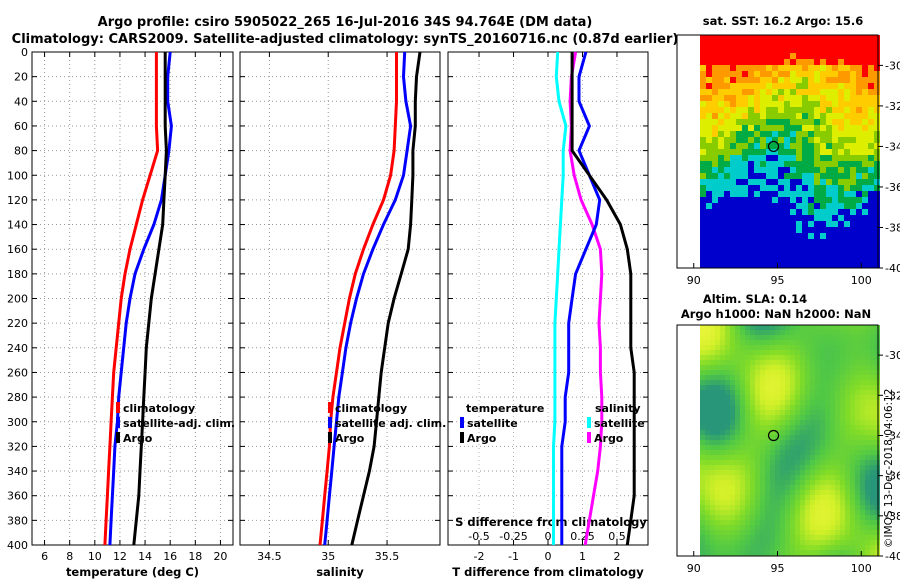  What do you see at coordinates (17, 520) in the screenshot?
I see `depth-tick-label: 380` at bounding box center [17, 520].